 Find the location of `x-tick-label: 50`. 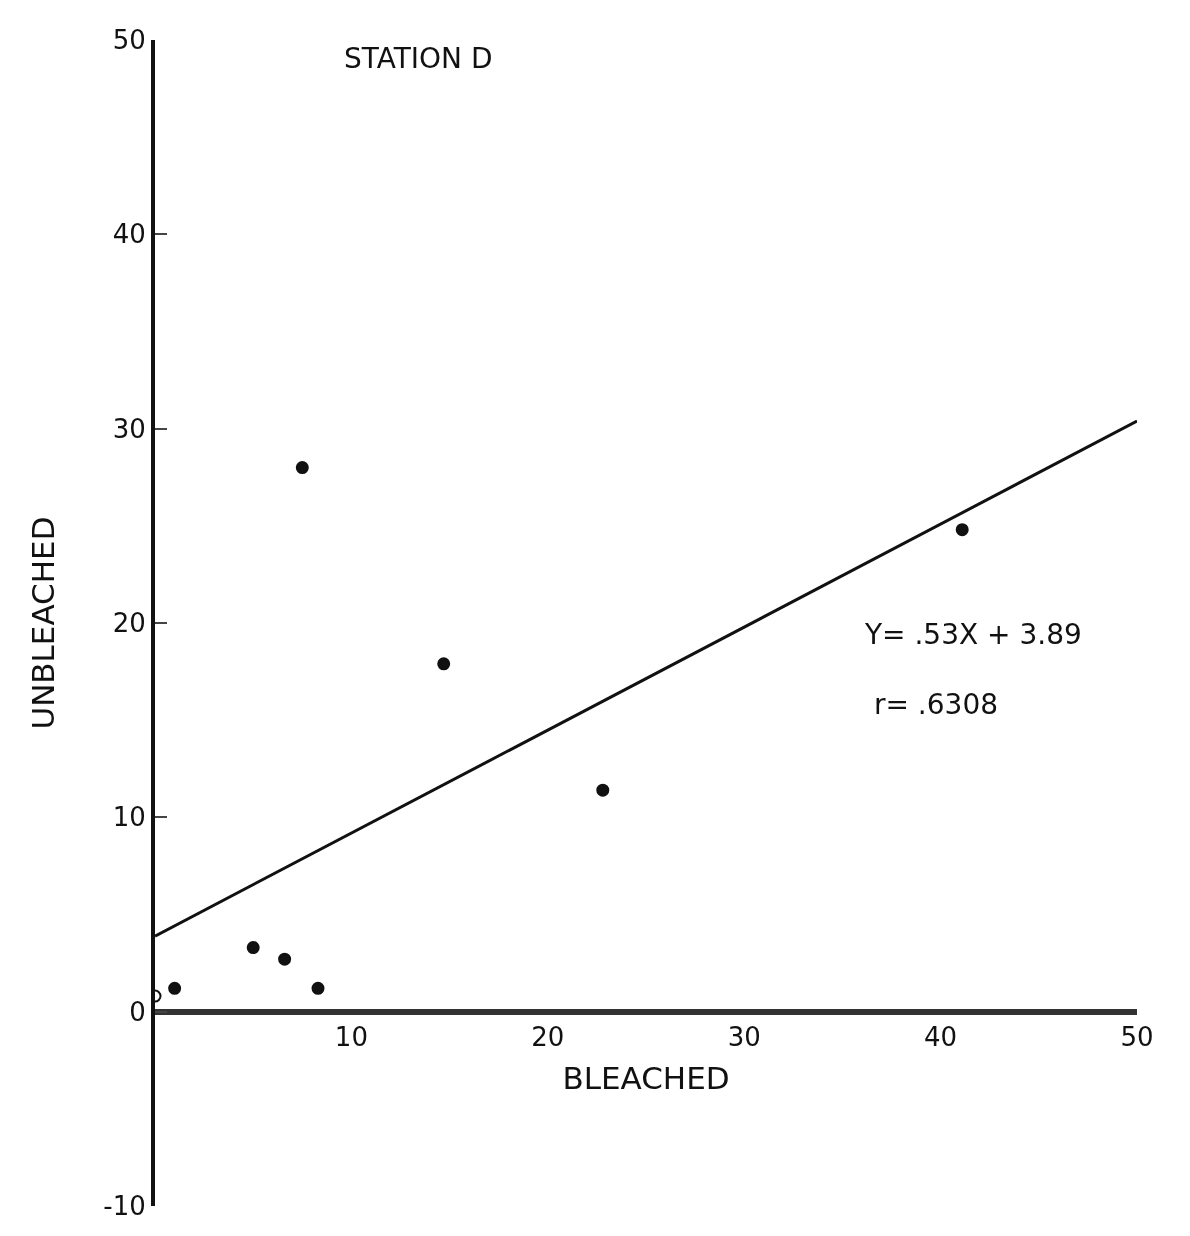

x-tick-label: 50 is located at coordinates (1137, 1036).